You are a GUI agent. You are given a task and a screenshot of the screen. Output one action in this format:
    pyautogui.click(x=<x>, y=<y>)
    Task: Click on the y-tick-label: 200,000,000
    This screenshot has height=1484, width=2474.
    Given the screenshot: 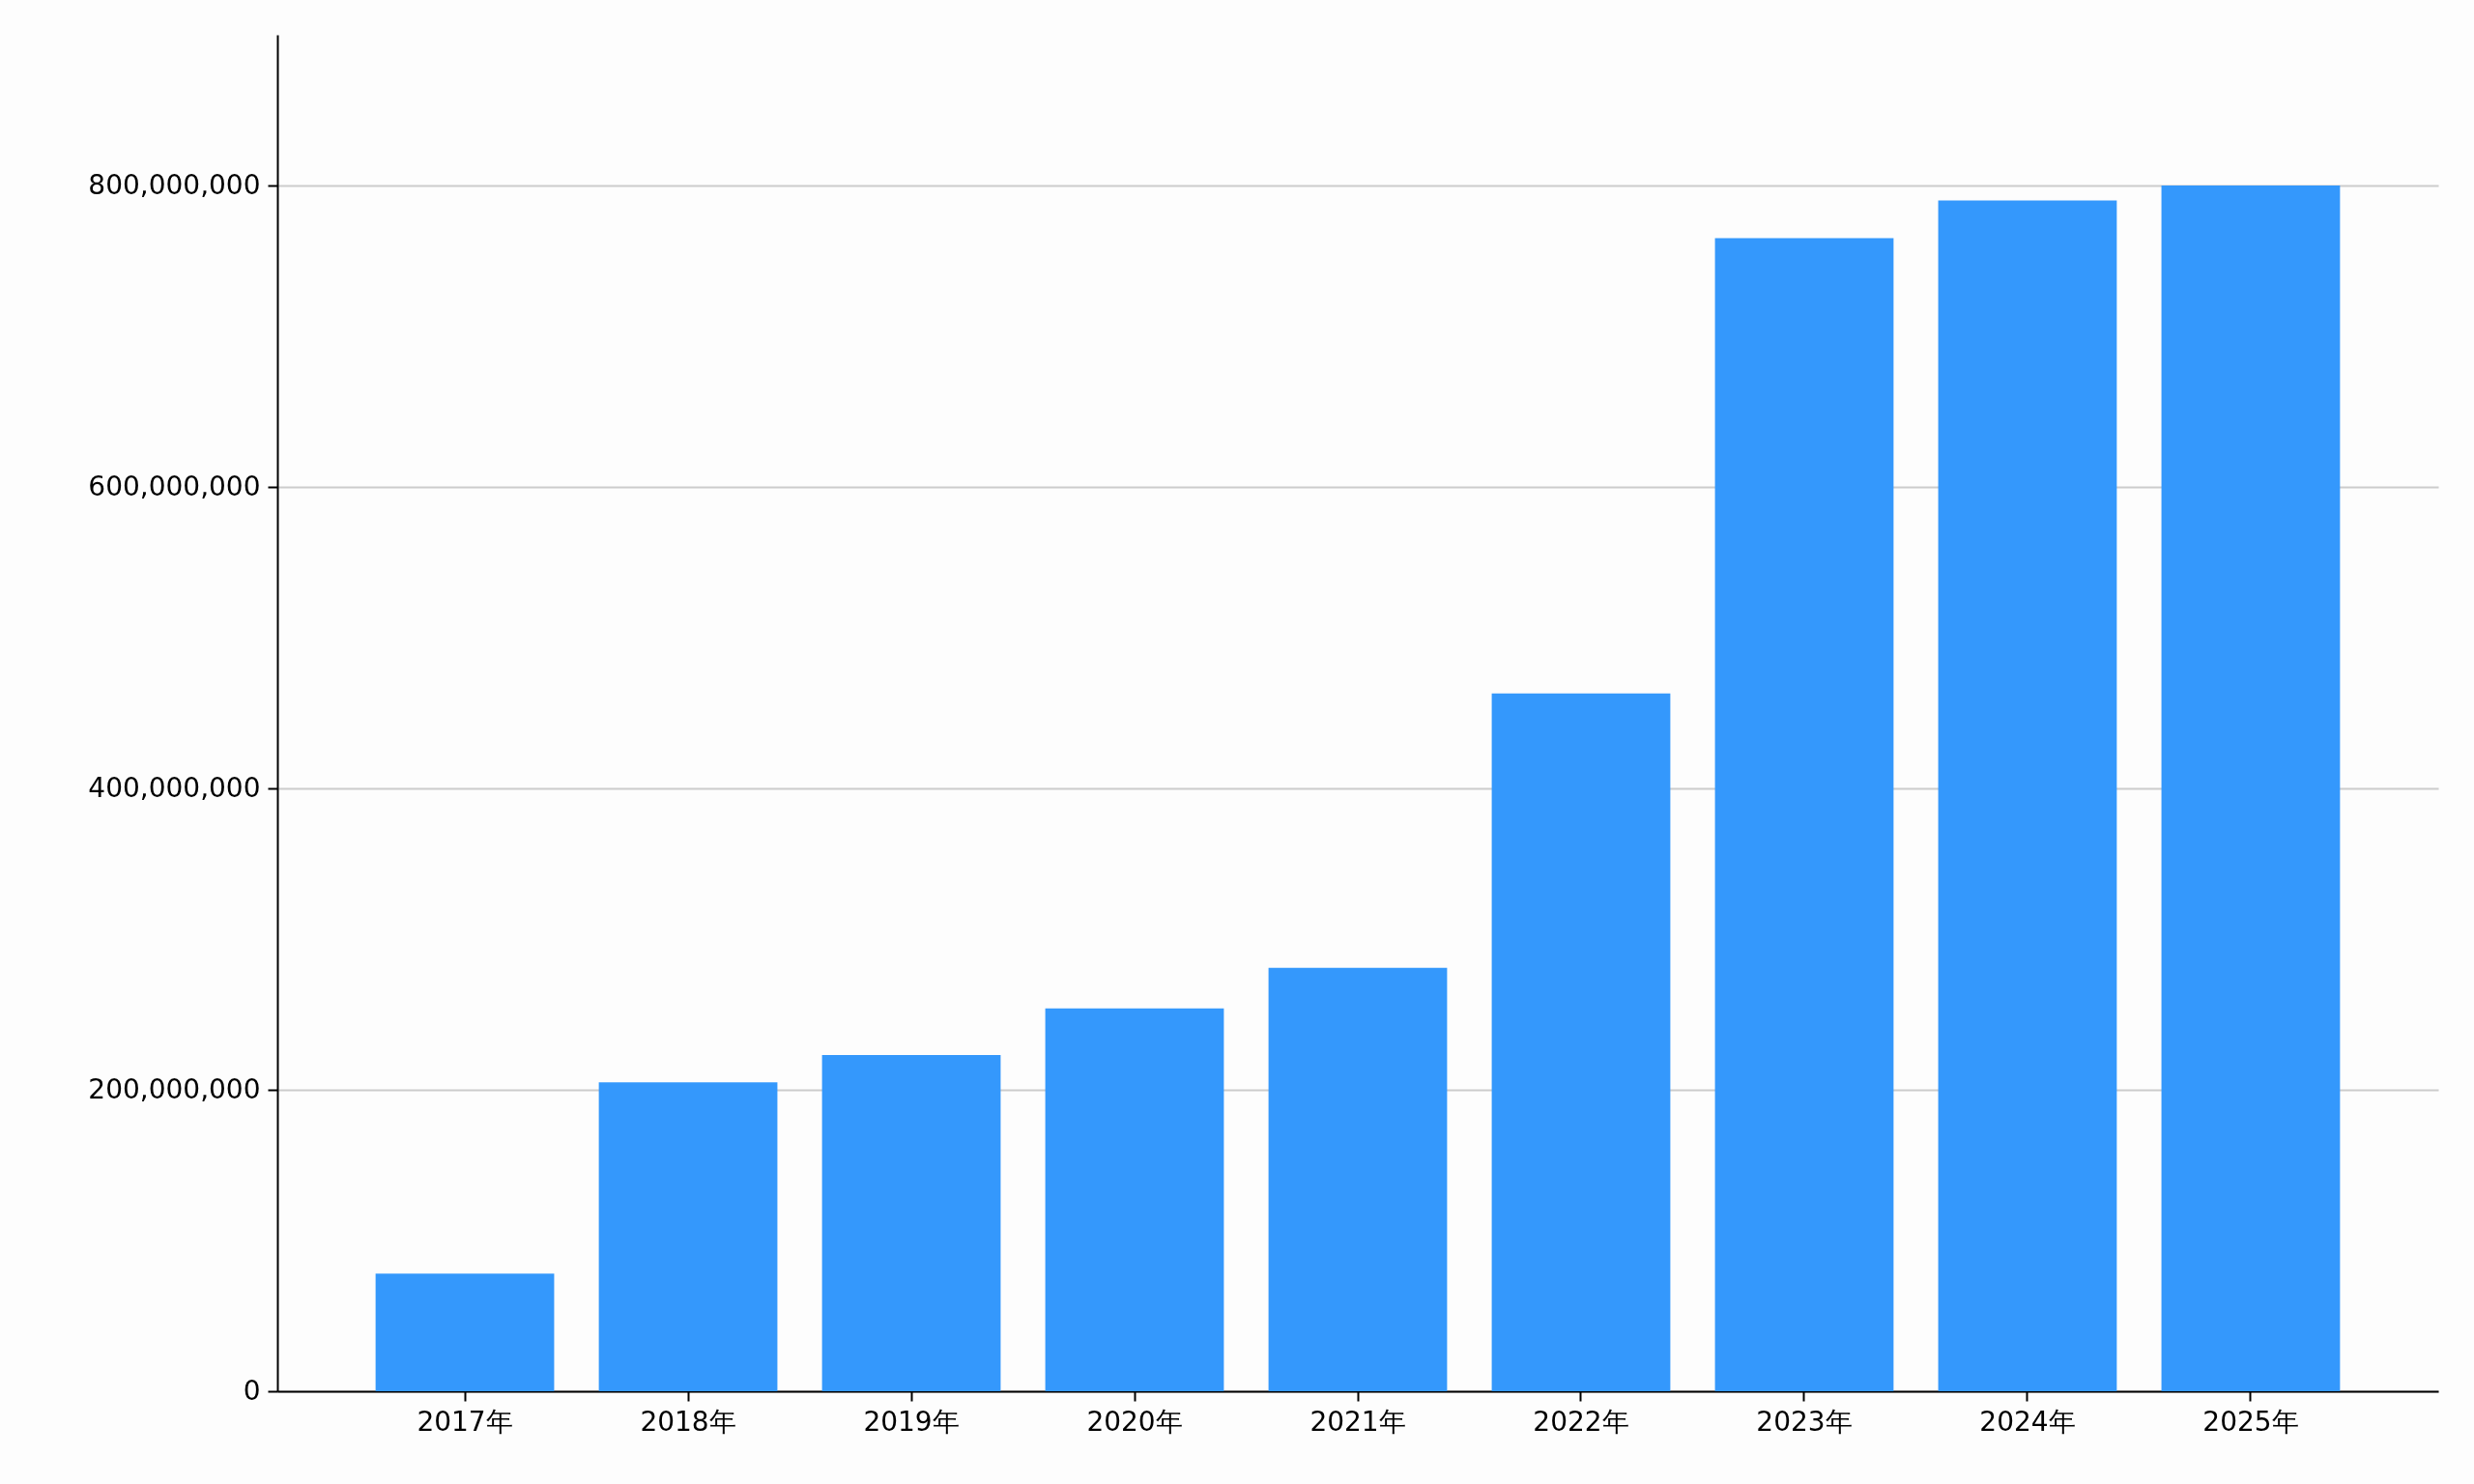 What is the action you would take?
    pyautogui.click(x=175, y=1088)
    